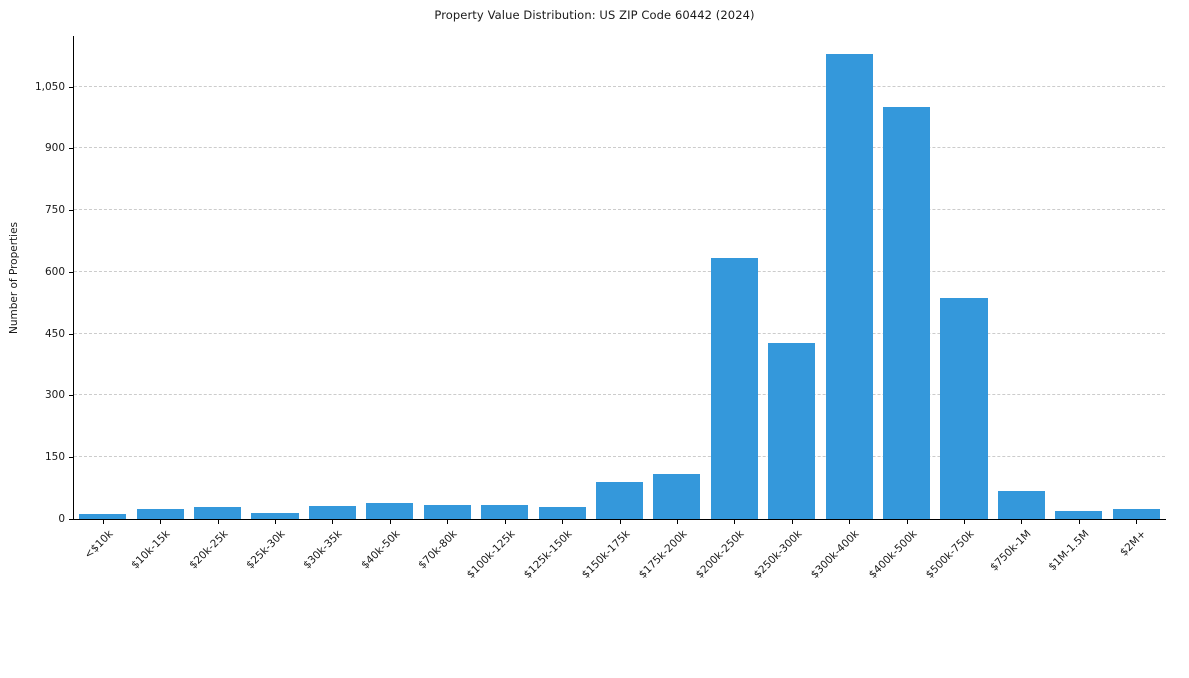  Describe the element at coordinates (54, 271) in the screenshot. I see `y-tick-label: 600` at that location.